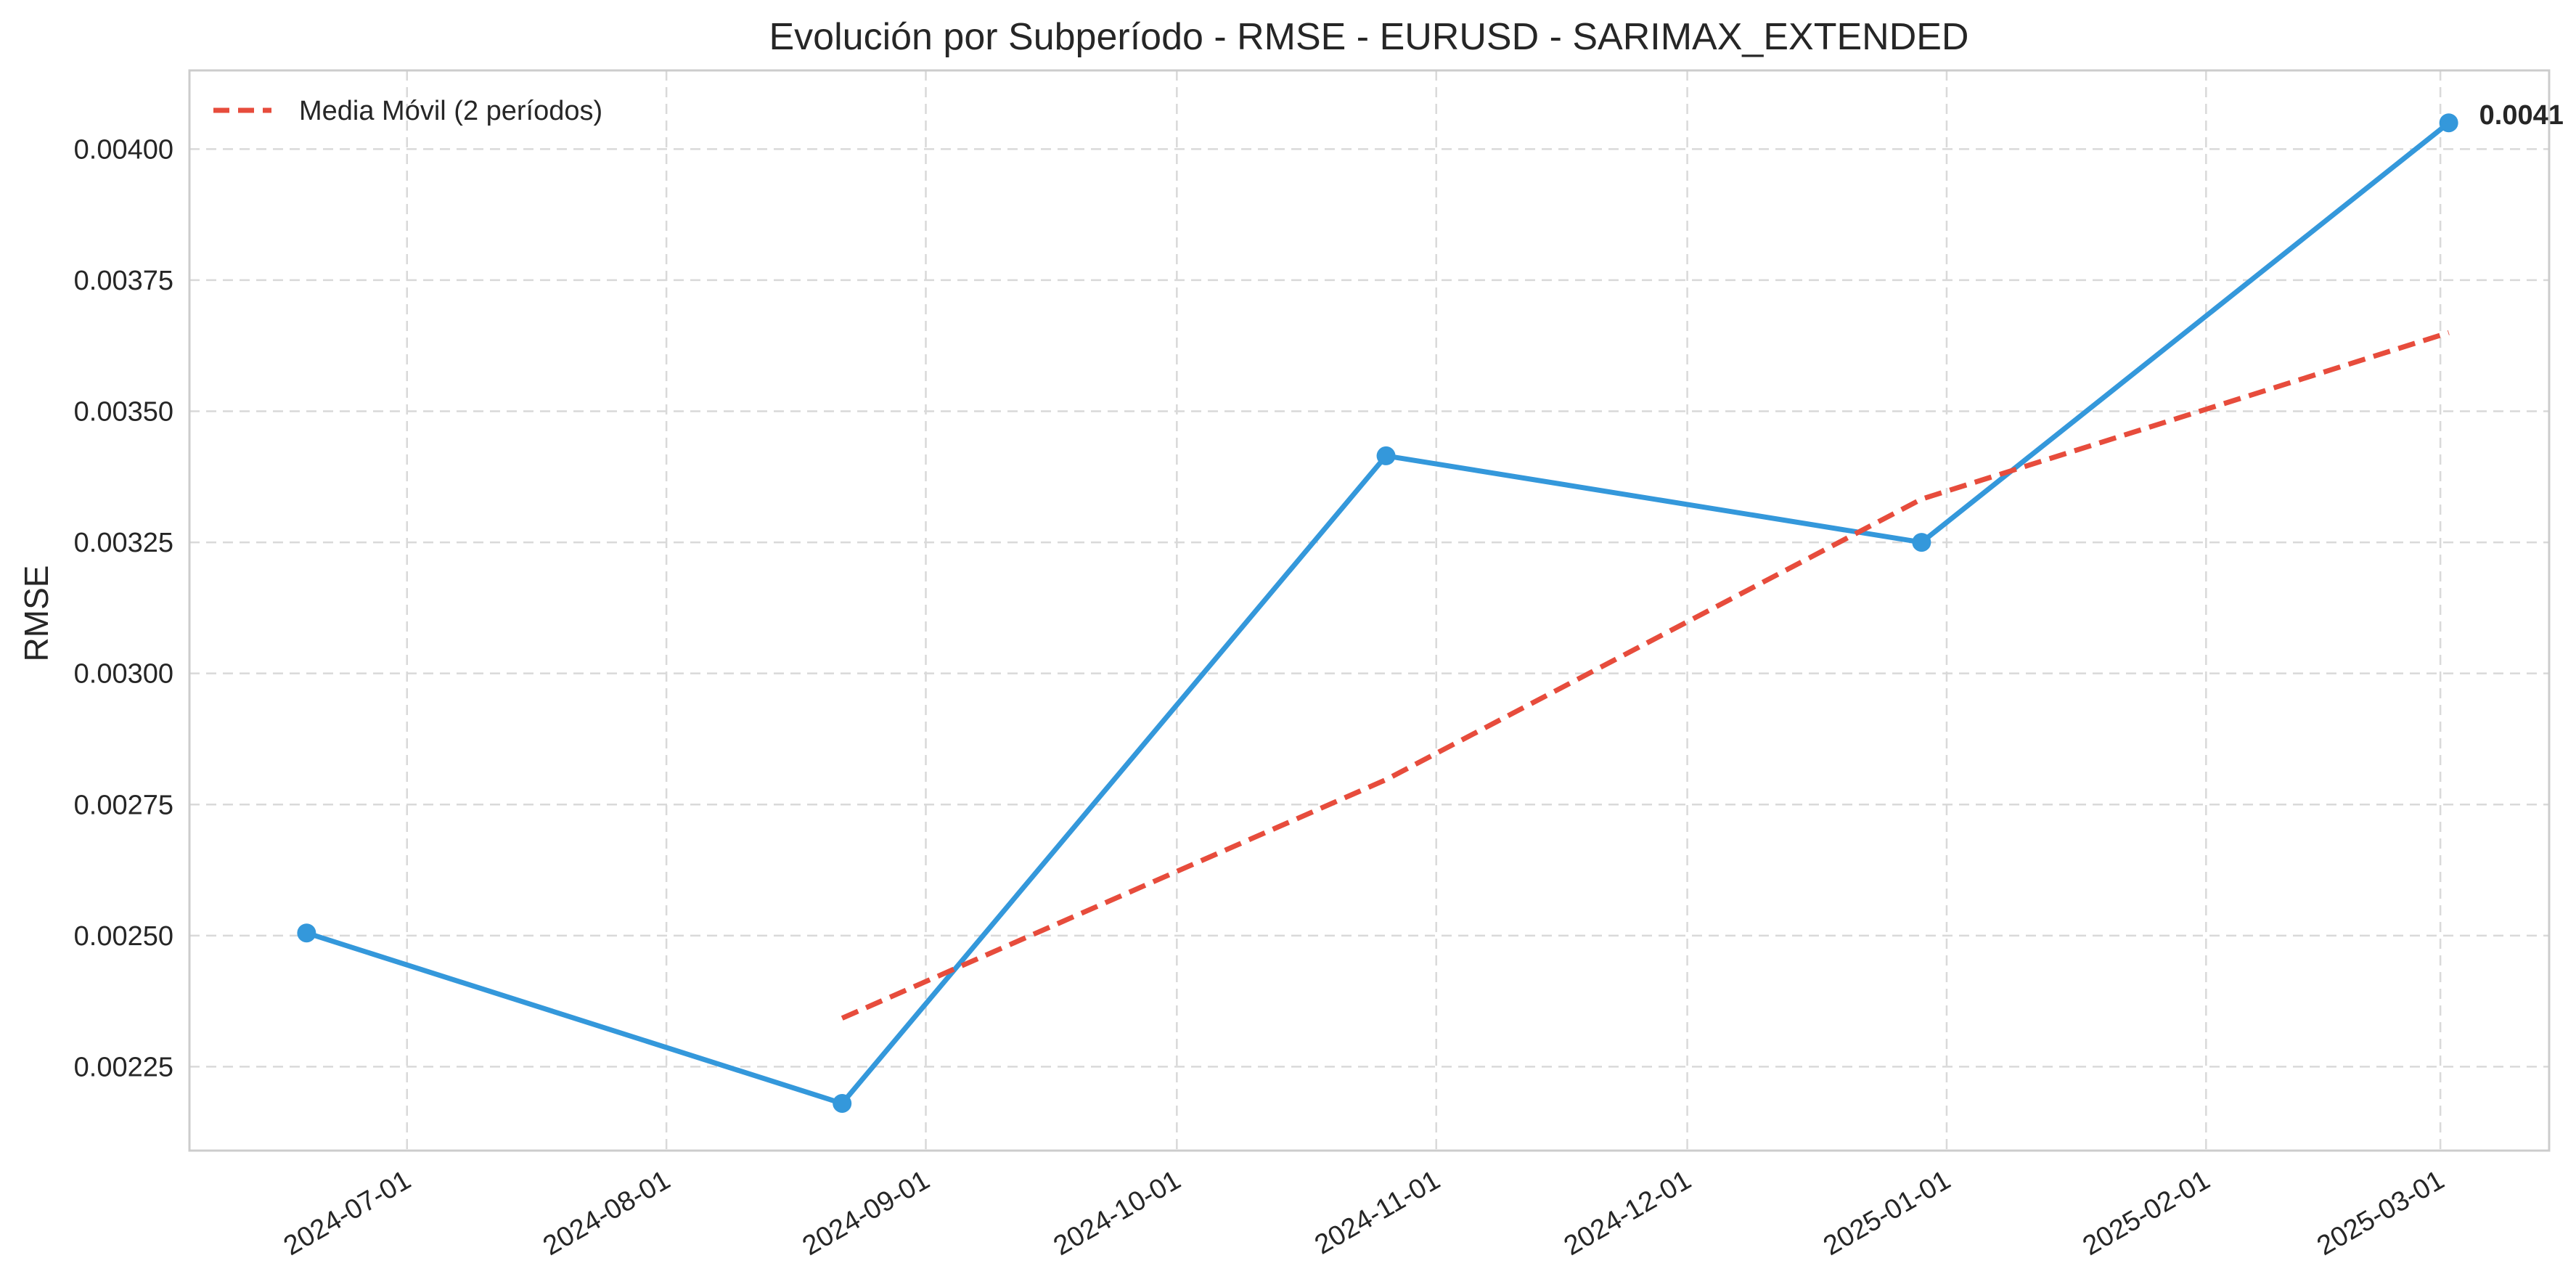 The image size is (2576, 1282). I want to click on y-tick-label: 0.00225, so click(124, 1067).